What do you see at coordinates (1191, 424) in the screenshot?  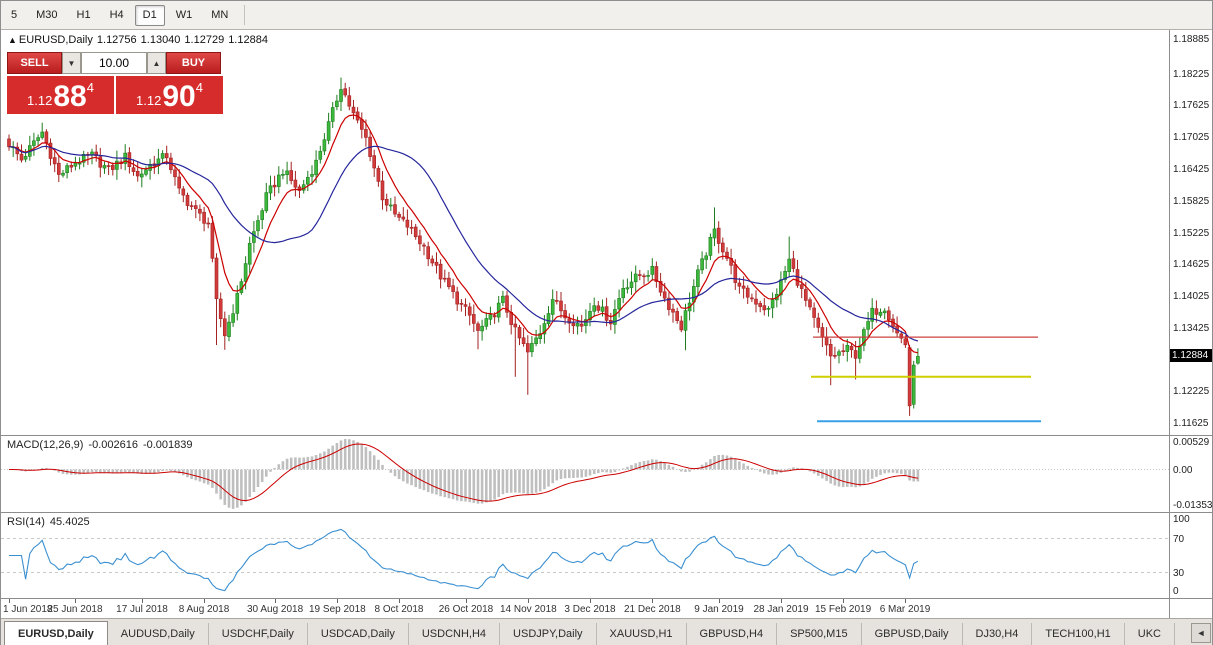 I see `price-axis-label: 1.11625` at bounding box center [1191, 424].